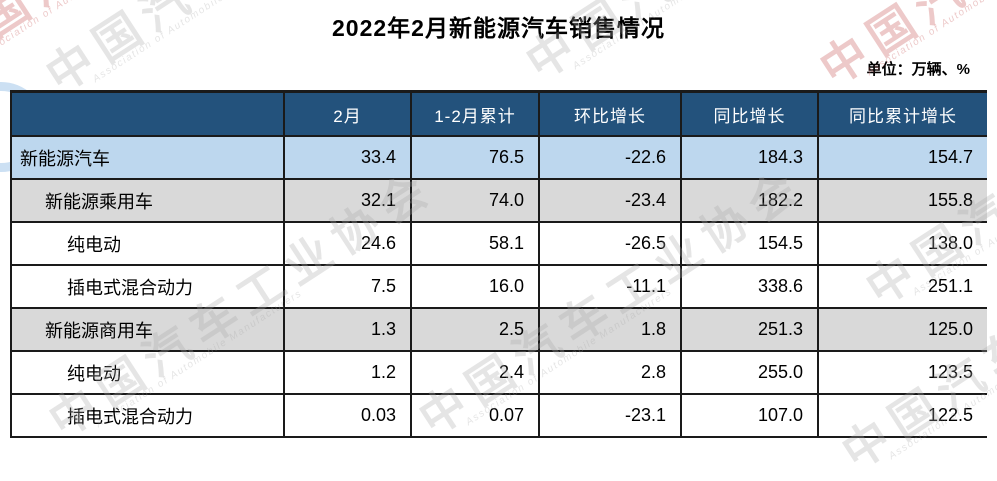  I want to click on header-cell: 环比增长, so click(609, 115).